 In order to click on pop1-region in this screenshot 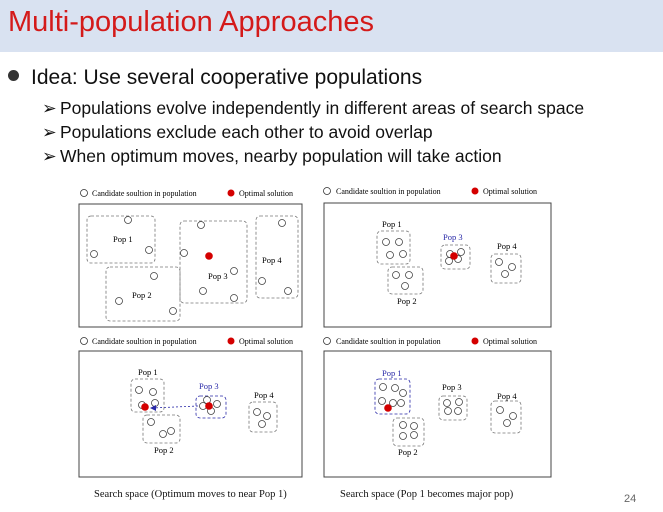, I will do `click(121, 239)`.